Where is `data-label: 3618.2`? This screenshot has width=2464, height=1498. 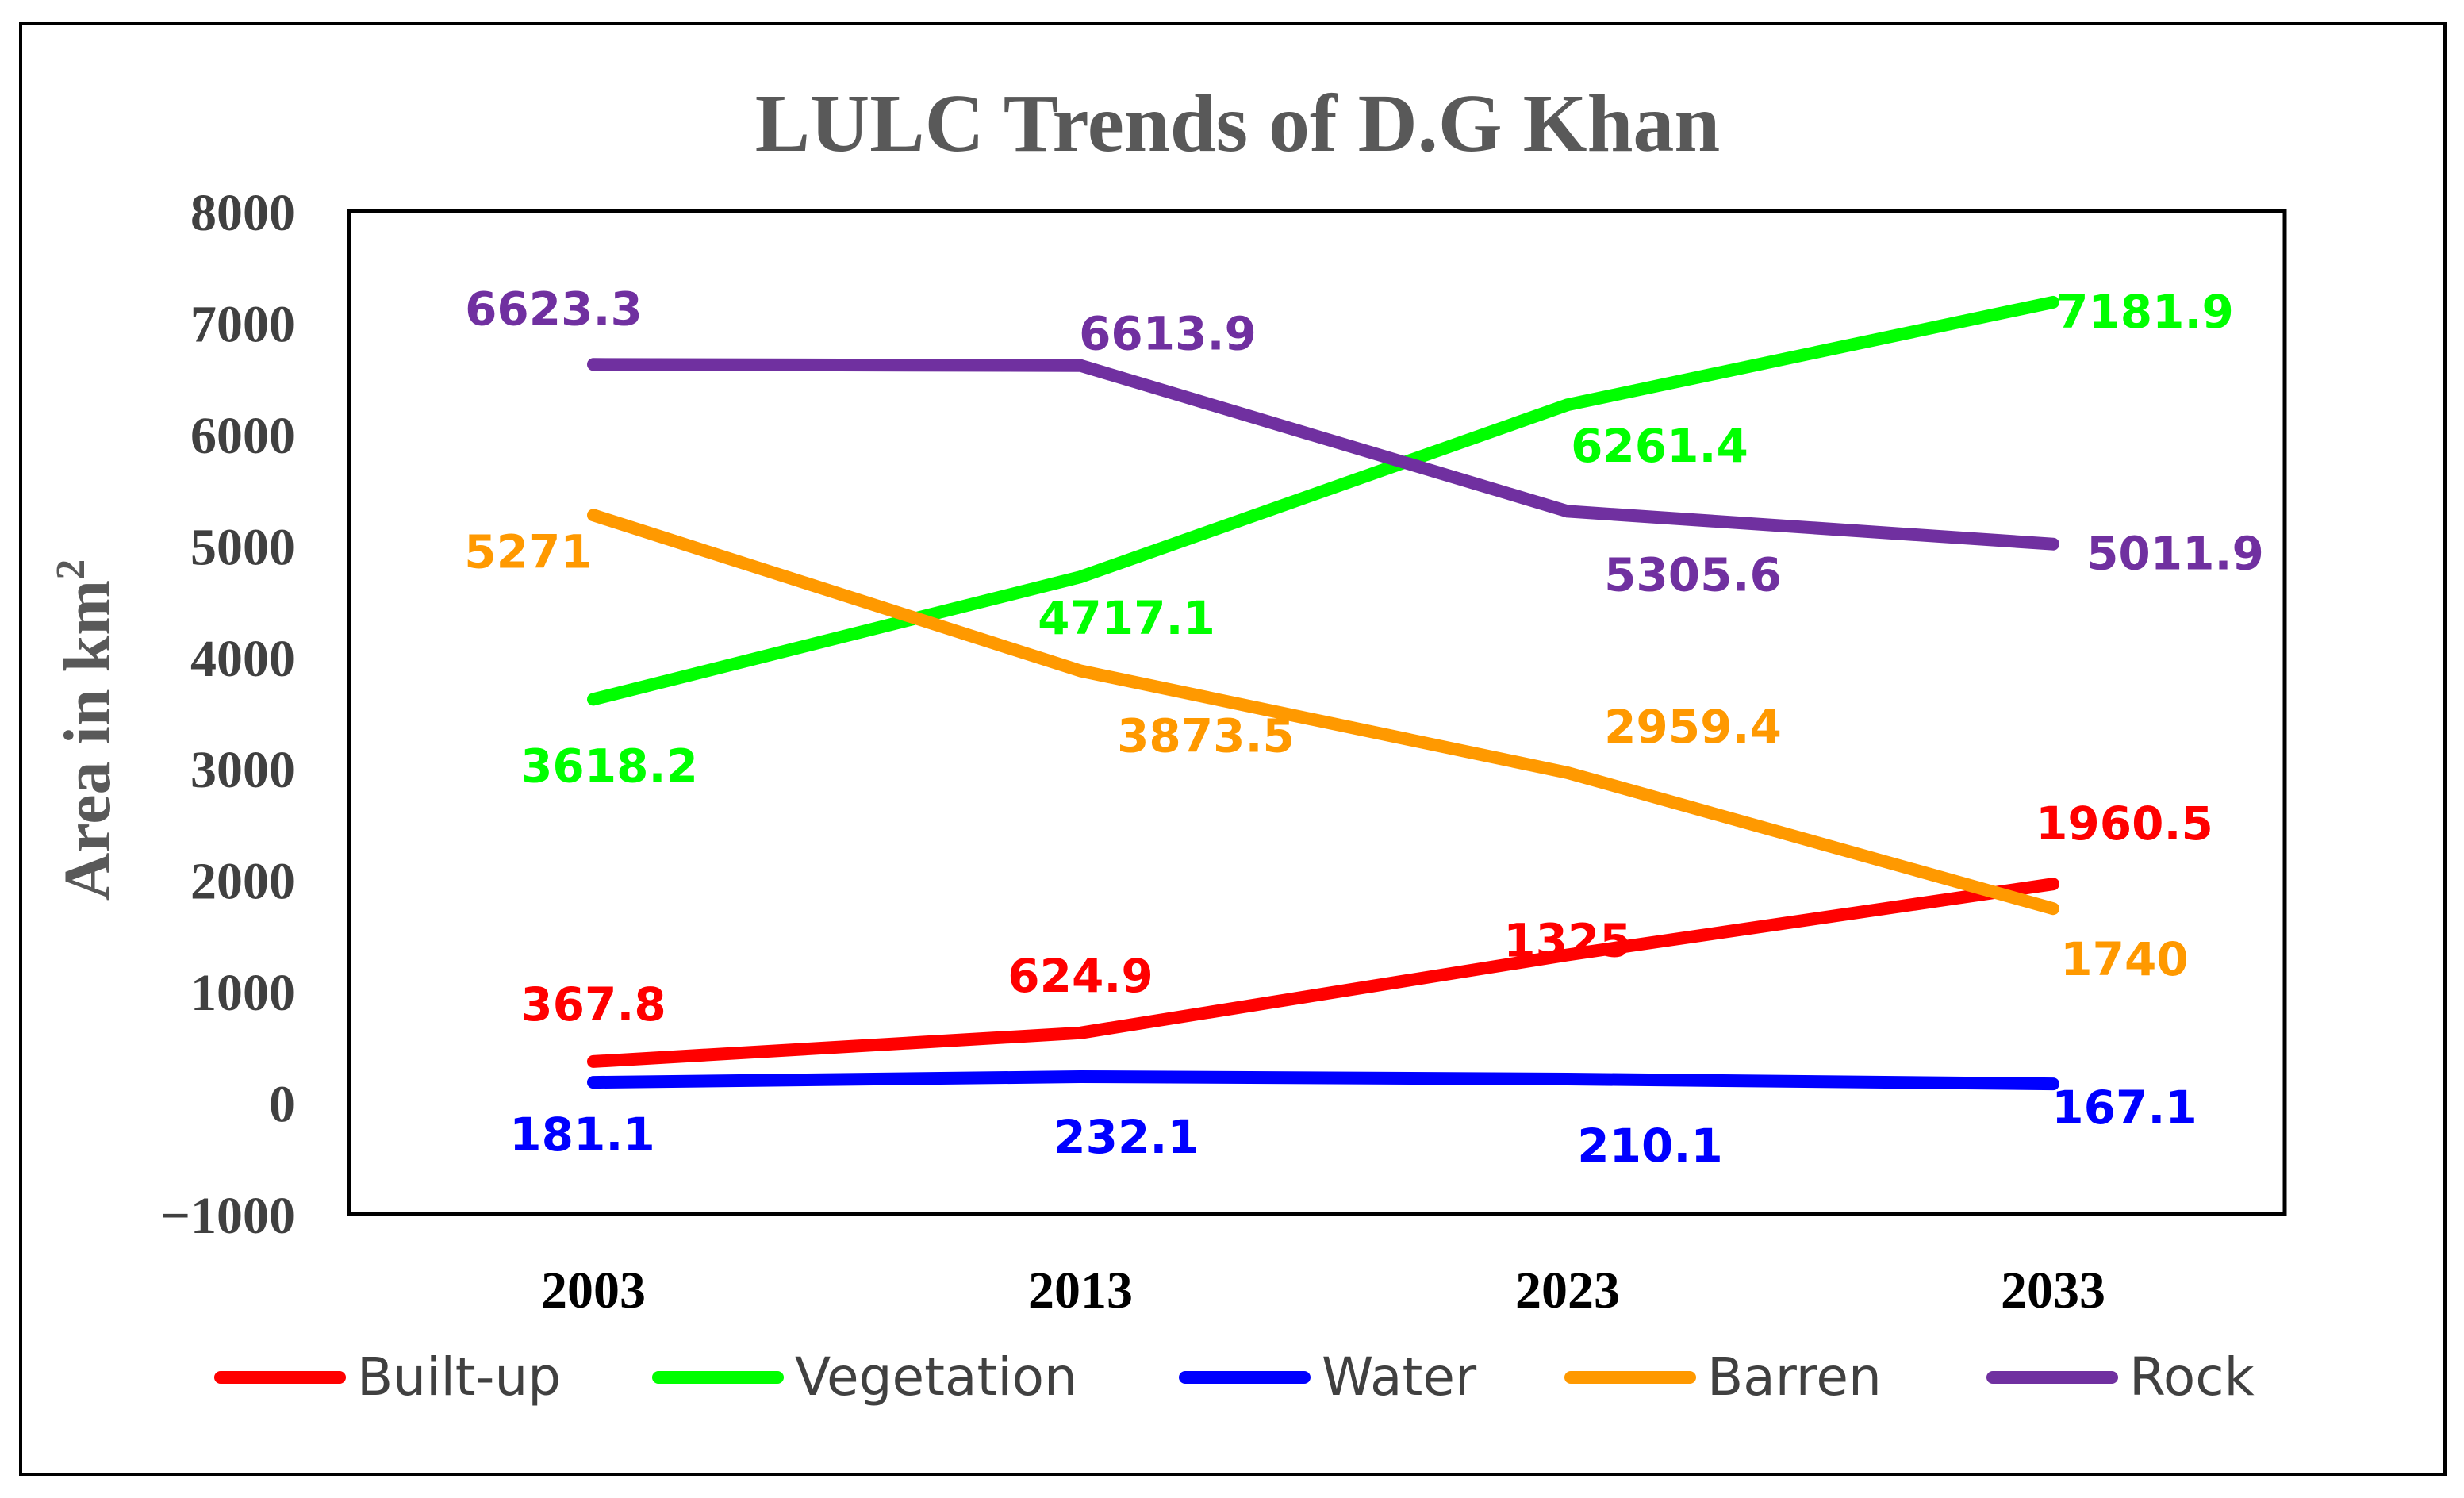 data-label: 3618.2 is located at coordinates (609, 766).